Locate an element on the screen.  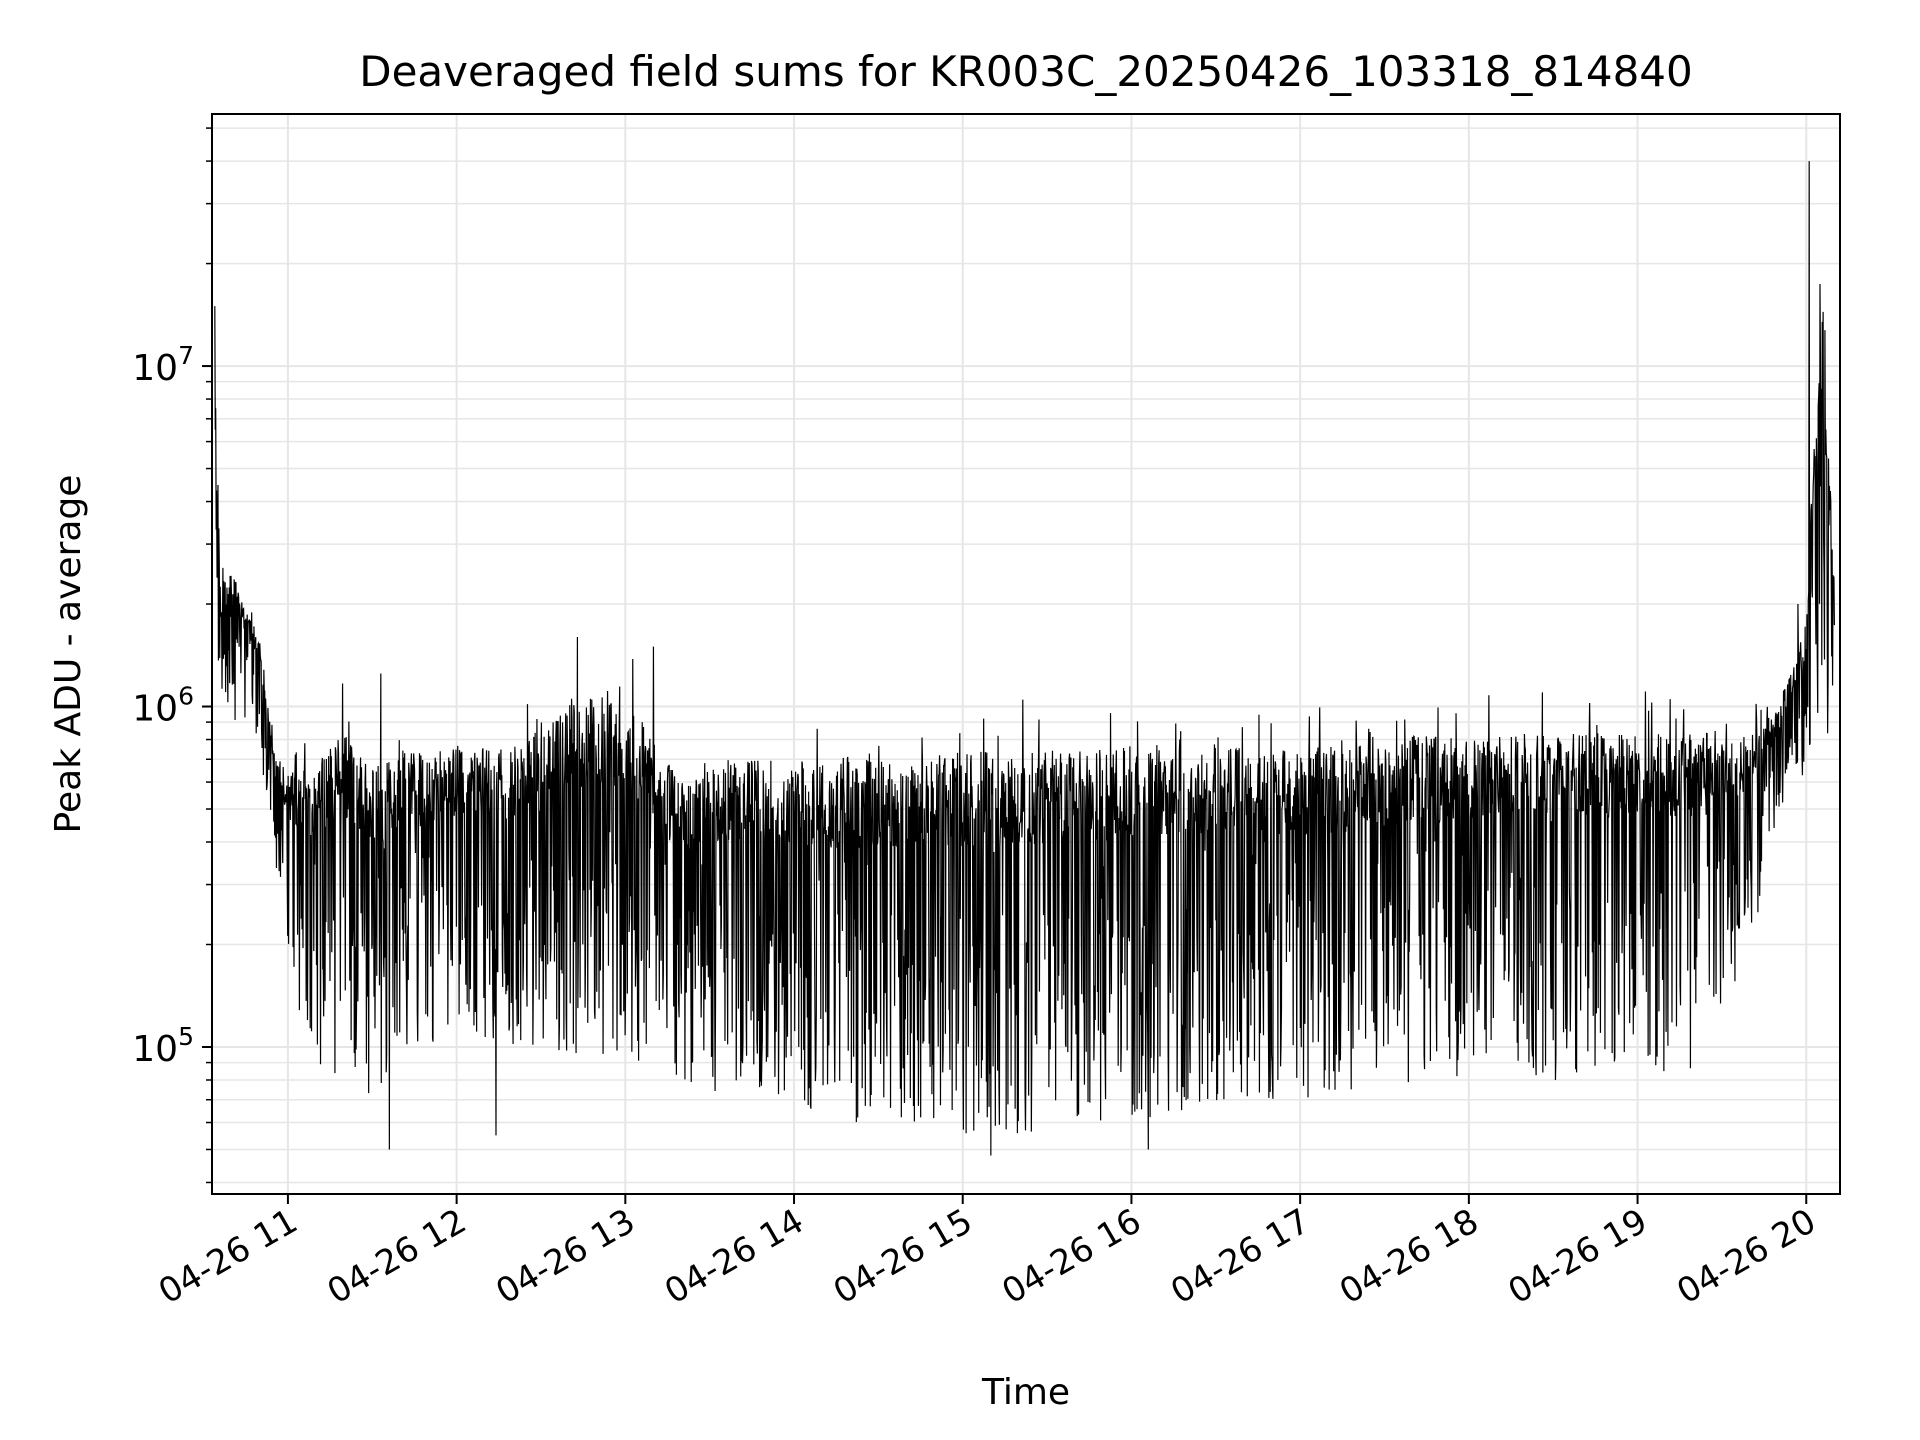
y-axis-label: Peak ADU - average is located at coordinates (68, 654).